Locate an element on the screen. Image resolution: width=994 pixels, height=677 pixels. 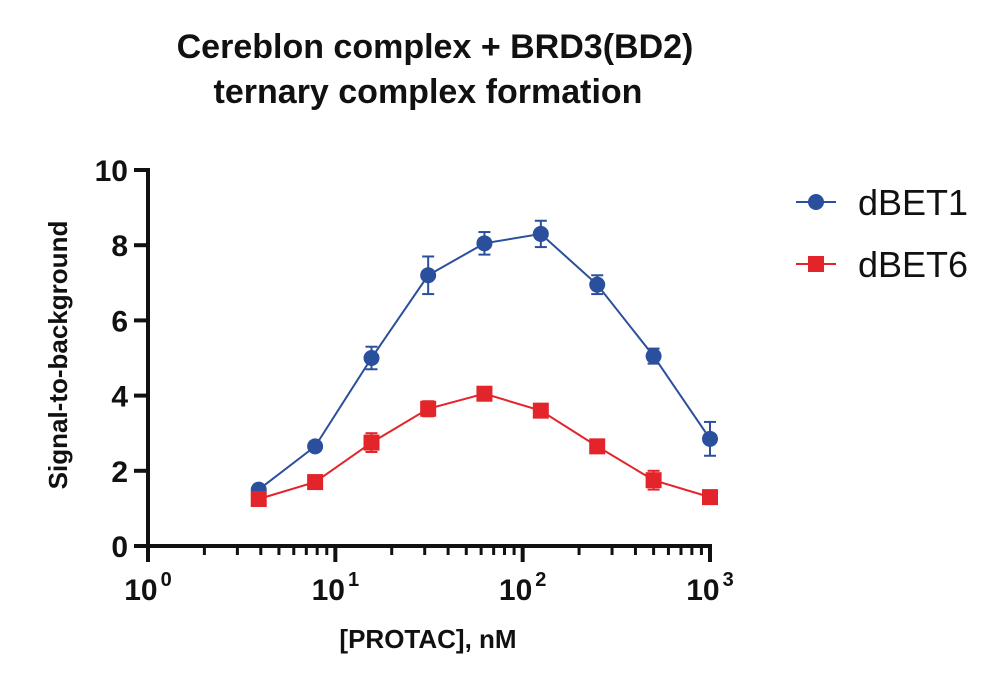
x-tick-label: 10 1 is located at coordinates (336, 588).